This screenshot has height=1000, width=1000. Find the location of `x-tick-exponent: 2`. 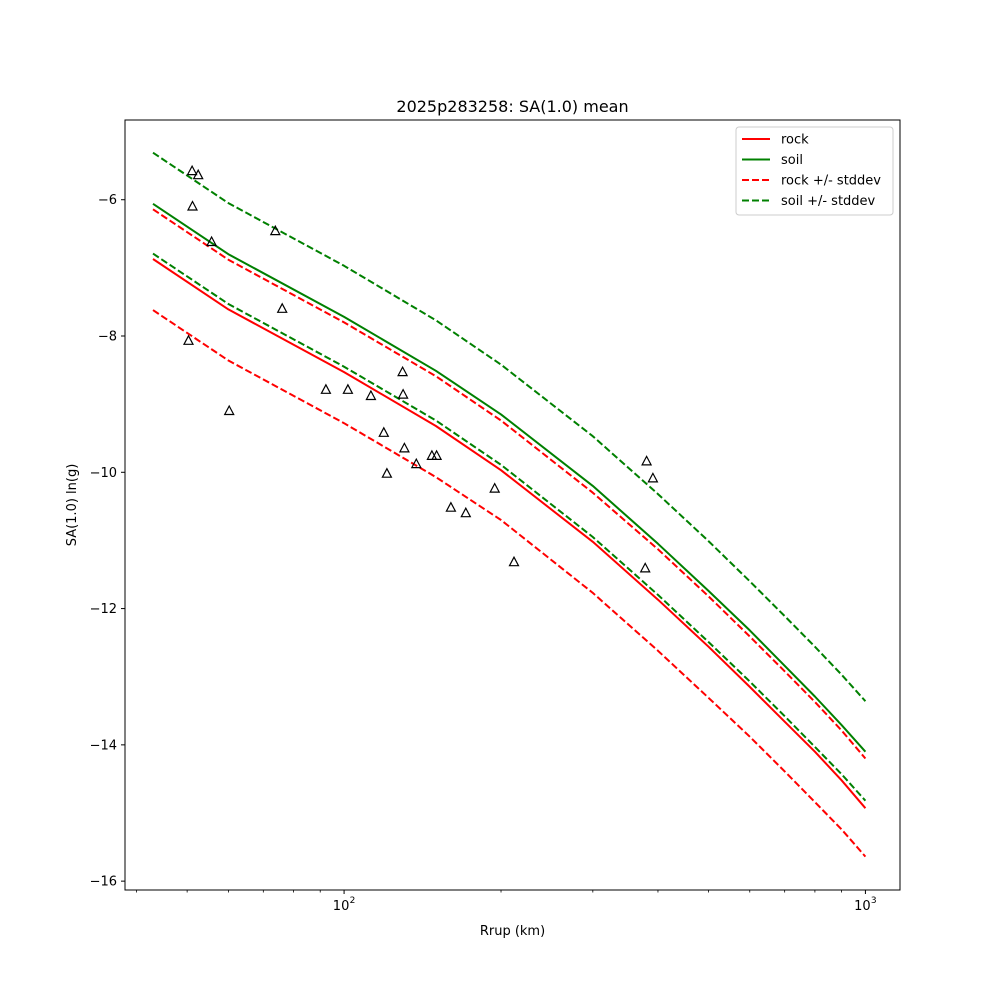

x-tick-exponent: 2 is located at coordinates (353, 901).